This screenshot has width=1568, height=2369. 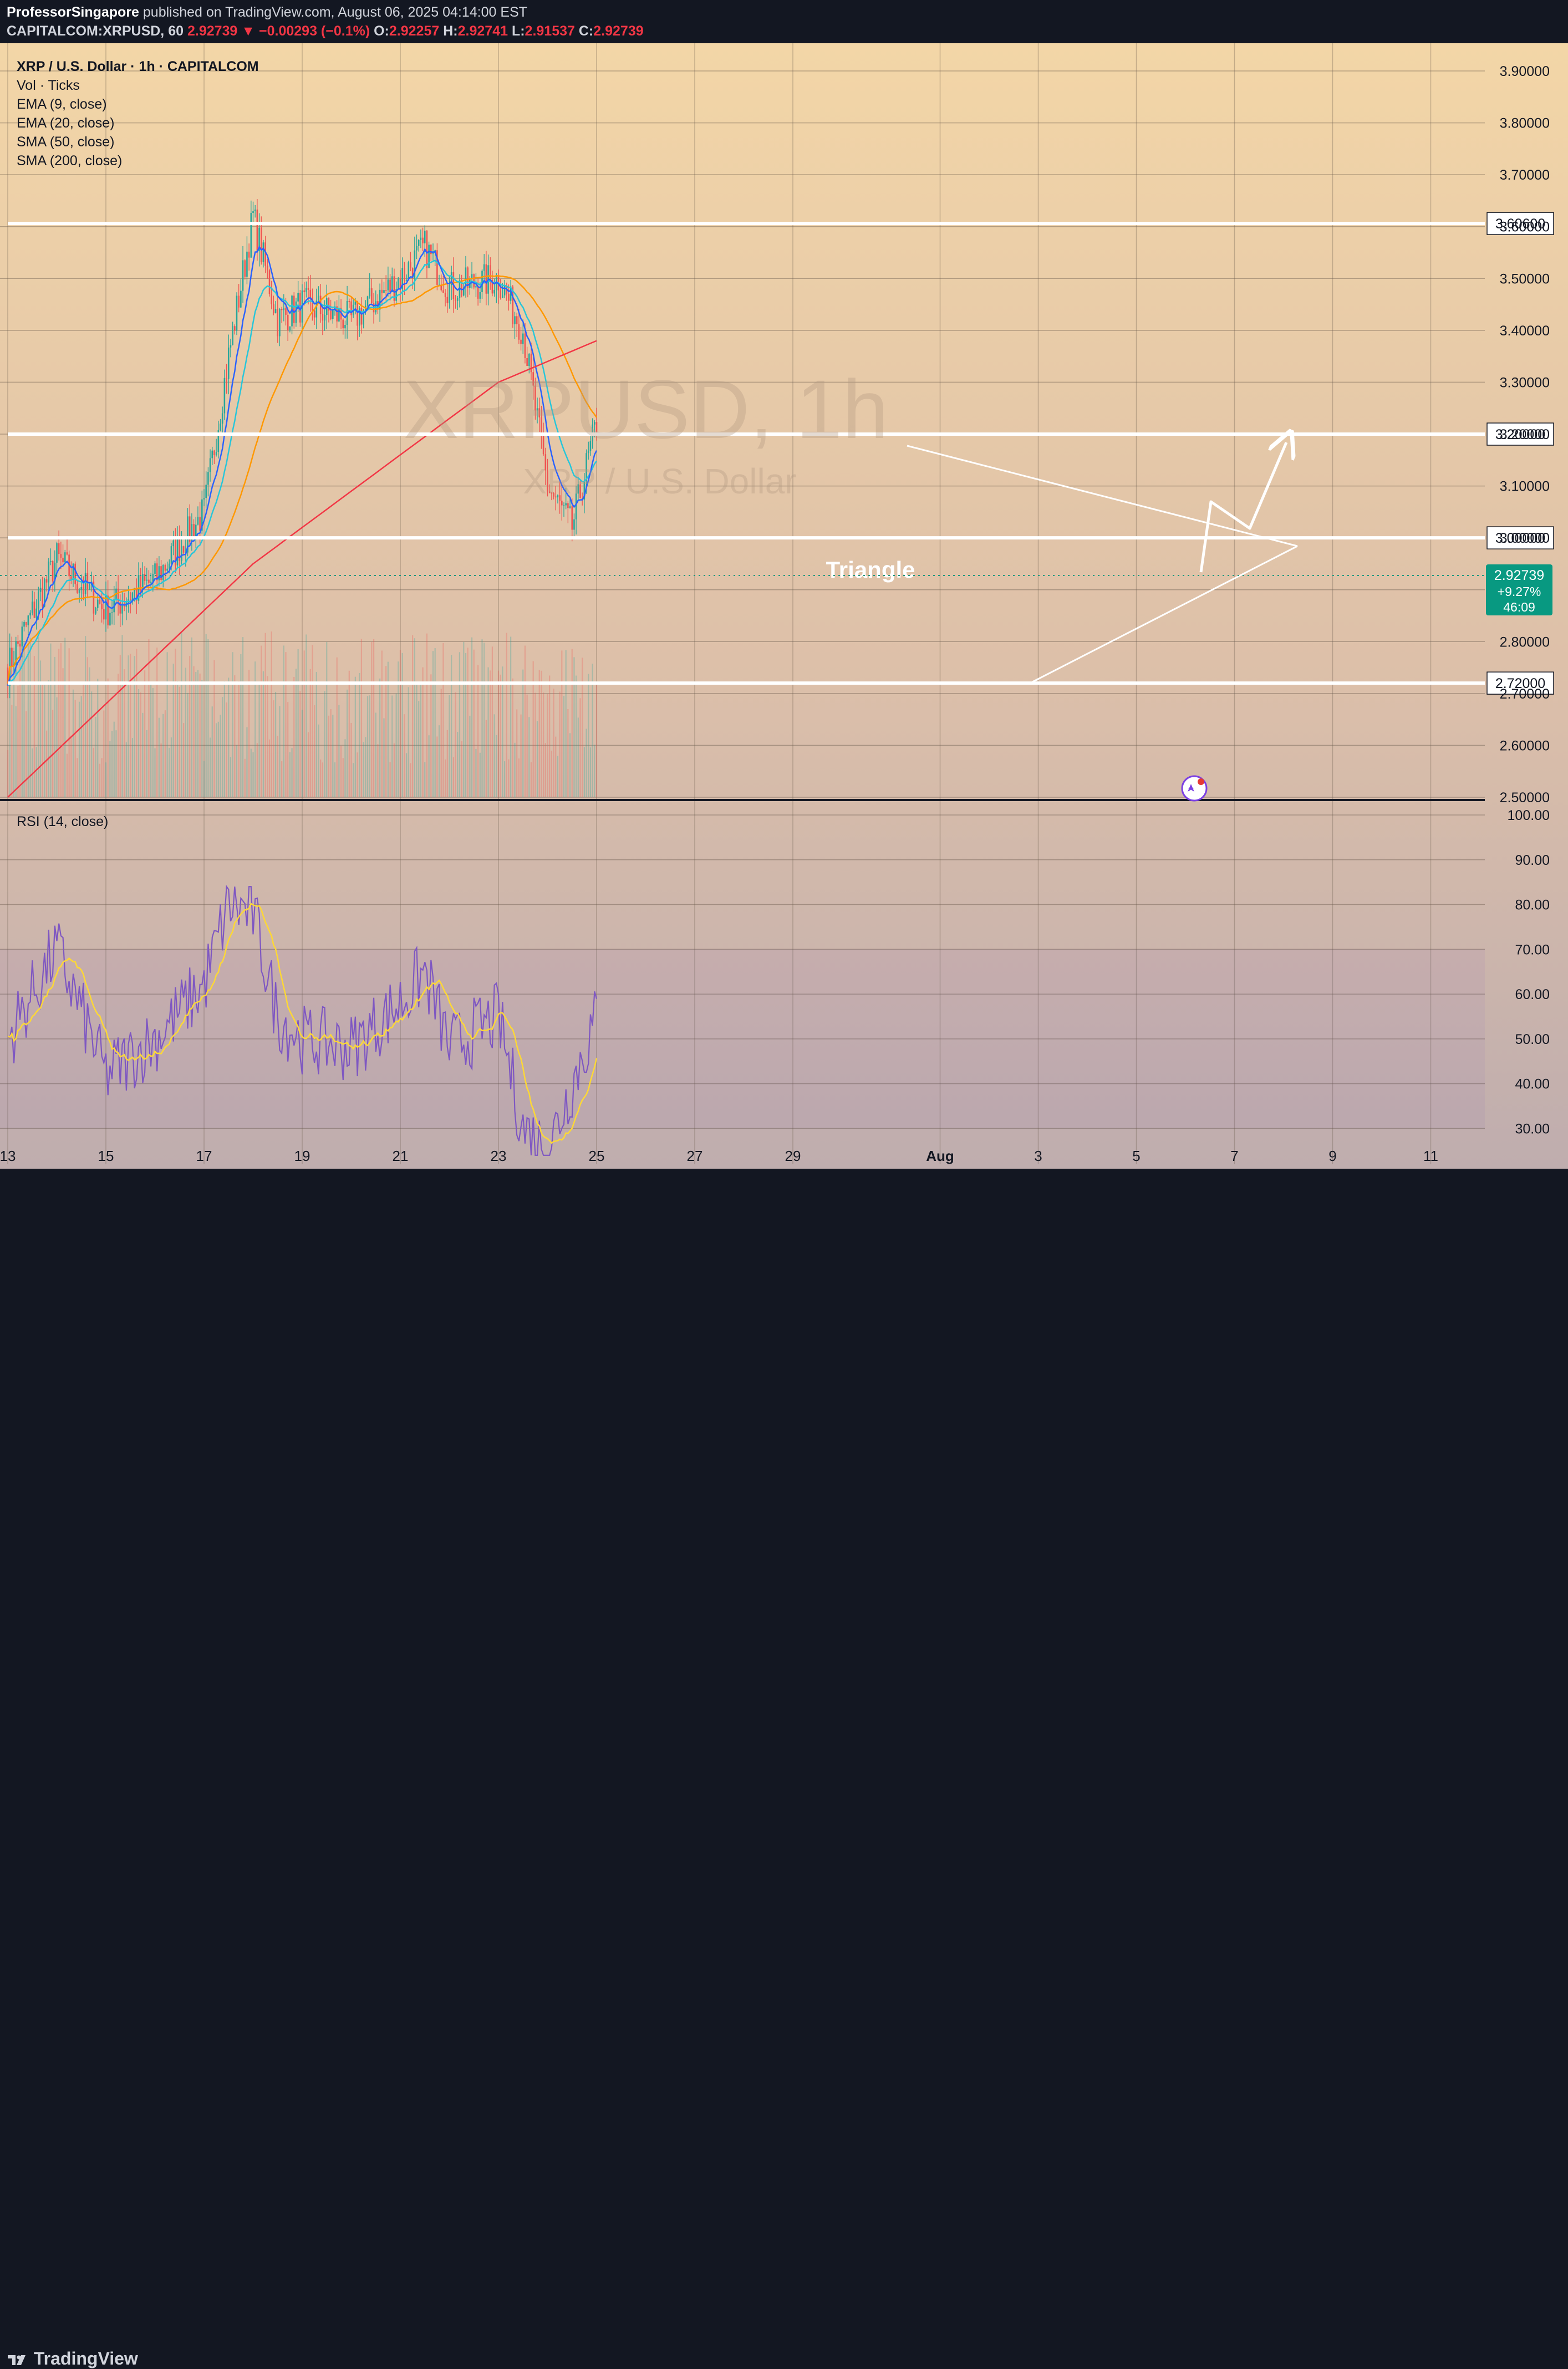 What do you see at coordinates (401, 1156) in the screenshot?
I see `time-tick-label: 21` at bounding box center [401, 1156].